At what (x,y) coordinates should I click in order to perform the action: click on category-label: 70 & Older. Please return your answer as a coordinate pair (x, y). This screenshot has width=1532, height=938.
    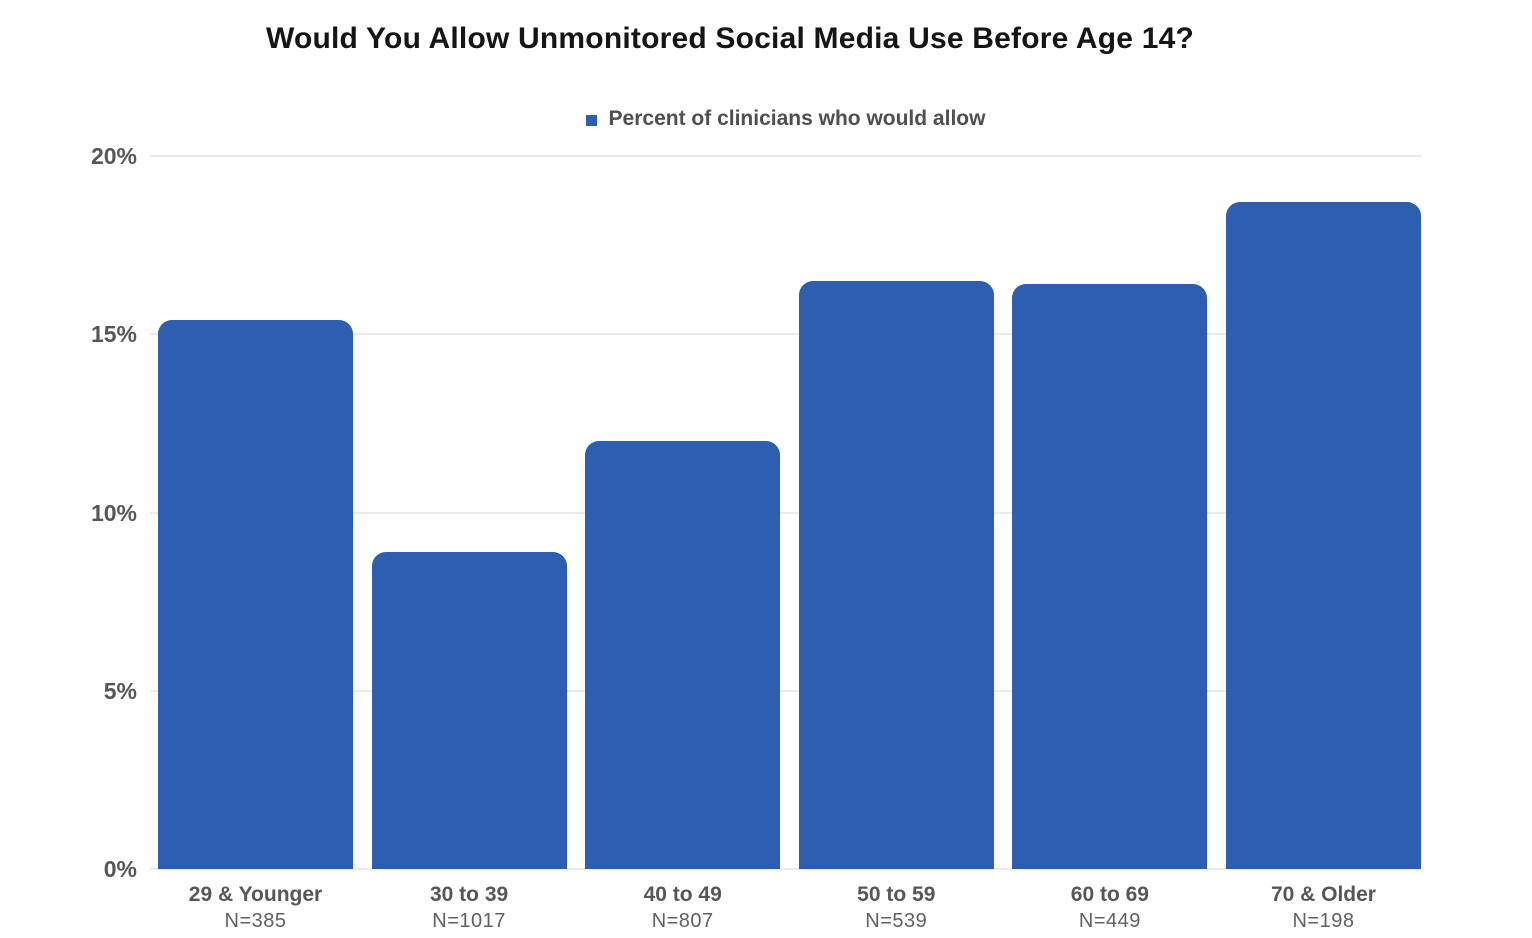
    Looking at the image, I should click on (1323, 894).